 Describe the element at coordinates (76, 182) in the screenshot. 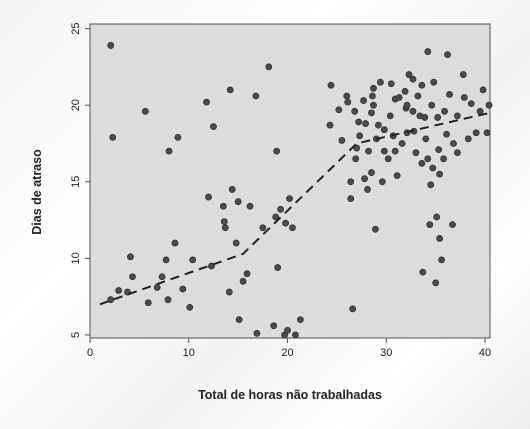

I see `y-tick-label: 15` at that location.